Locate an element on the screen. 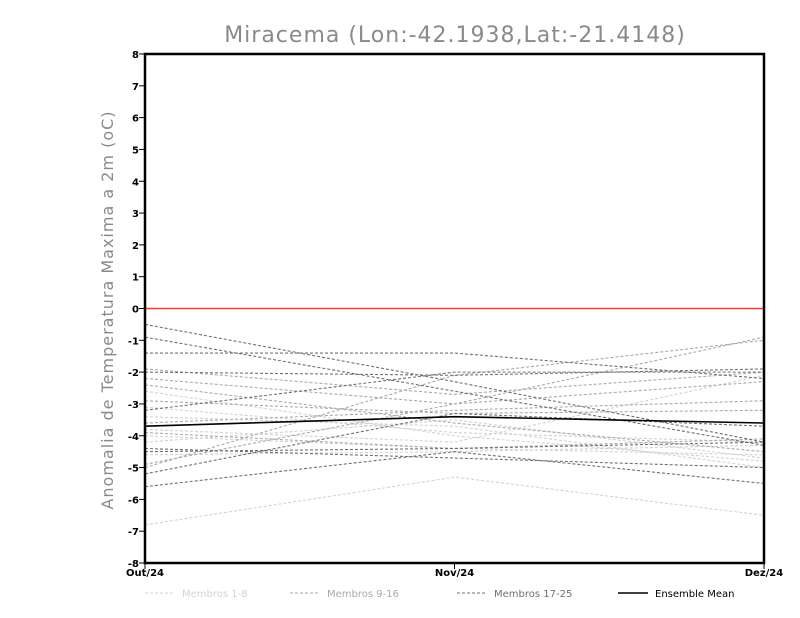  y-tick-label: 2 is located at coordinates (135, 246).